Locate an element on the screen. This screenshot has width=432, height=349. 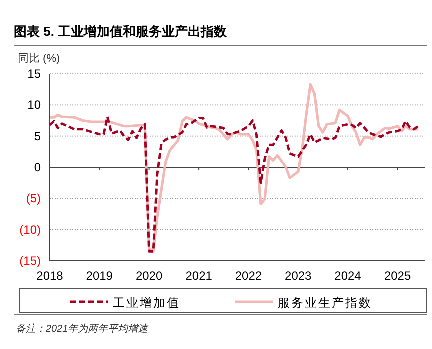
x-tick-label: 2018 is located at coordinates (50, 276).